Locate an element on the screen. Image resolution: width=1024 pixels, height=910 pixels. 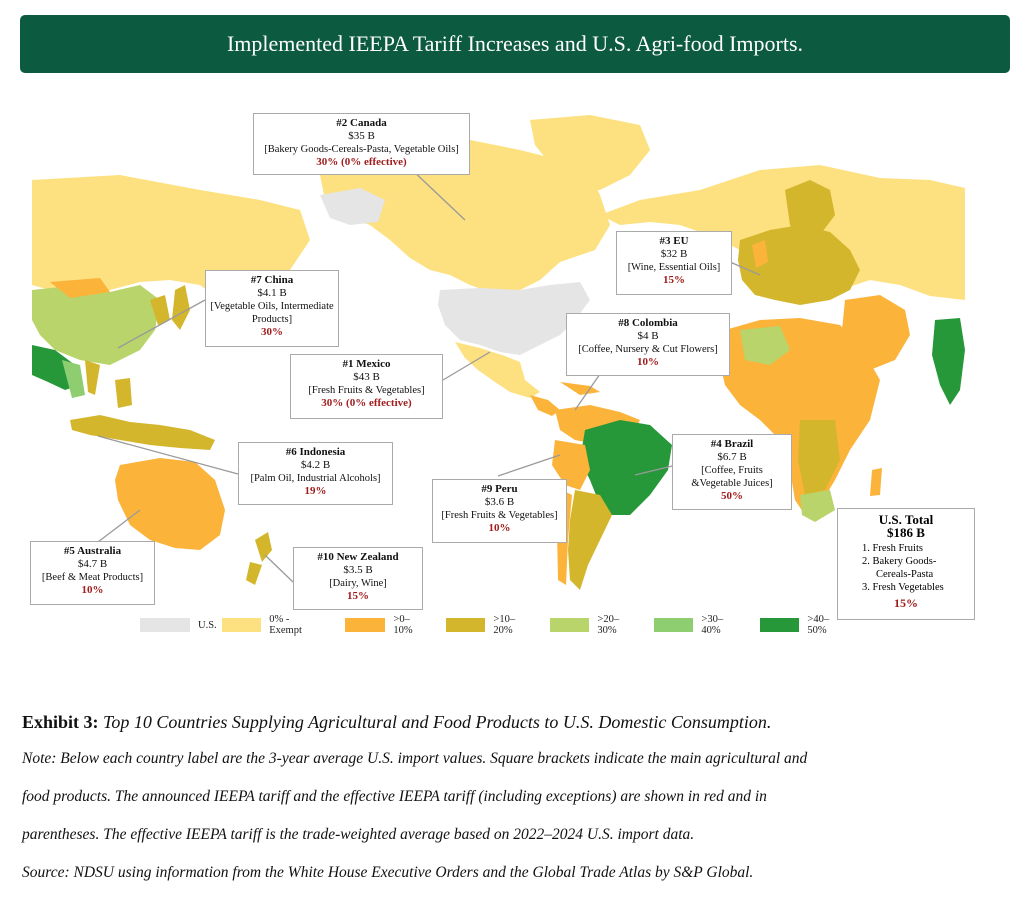
product-item: 1. Fresh Fruits is located at coordinates (892, 548).